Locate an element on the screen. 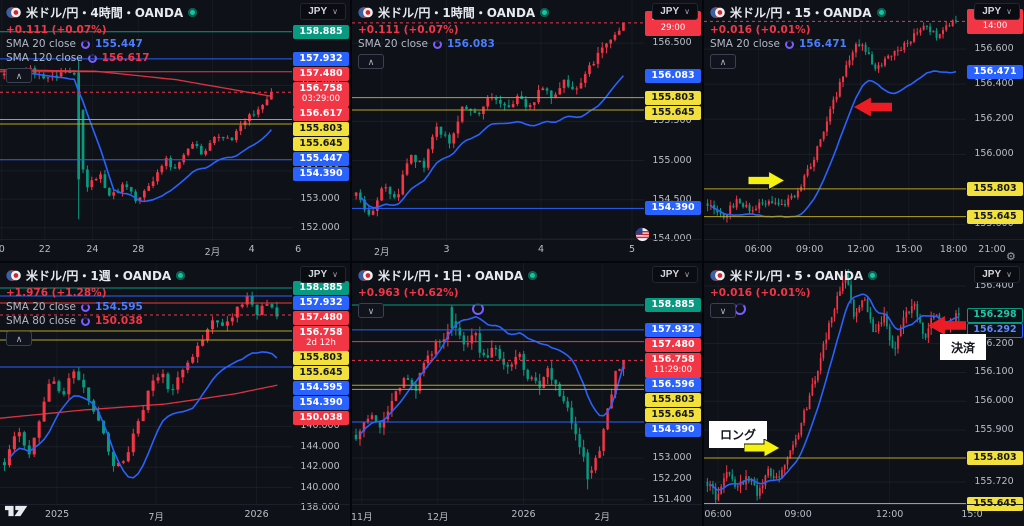  time-axis: 06:00 09:00 12:00 15:0 is located at coordinates (864, 515).